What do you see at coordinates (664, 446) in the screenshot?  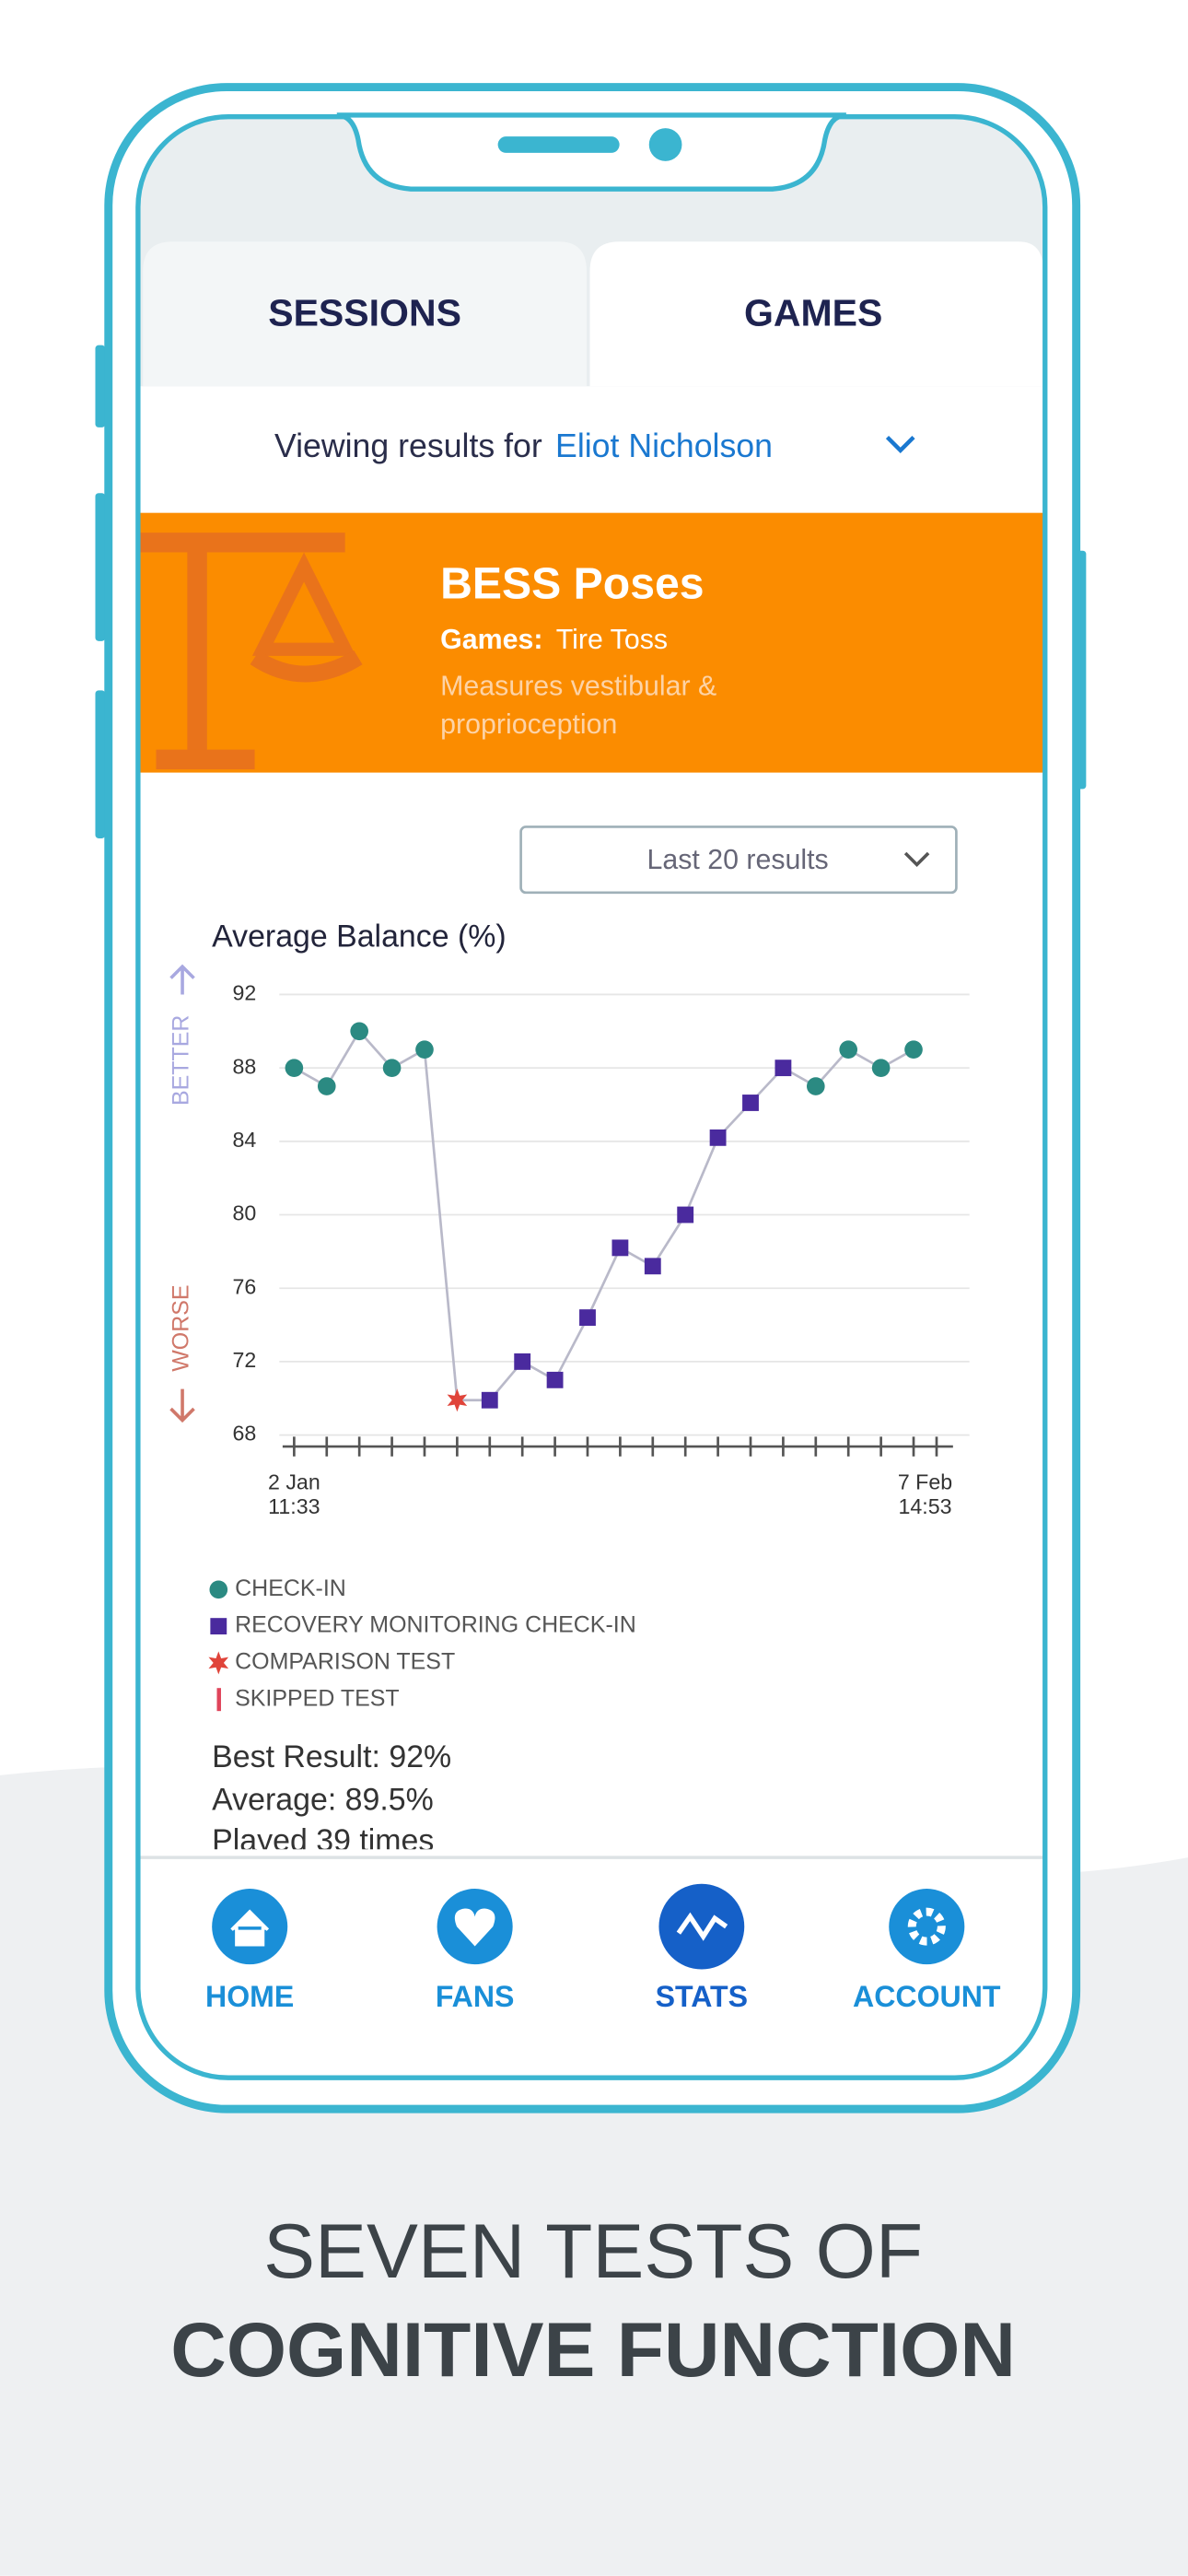 I see `viewing-name: Eliot Nicholson` at bounding box center [664, 446].